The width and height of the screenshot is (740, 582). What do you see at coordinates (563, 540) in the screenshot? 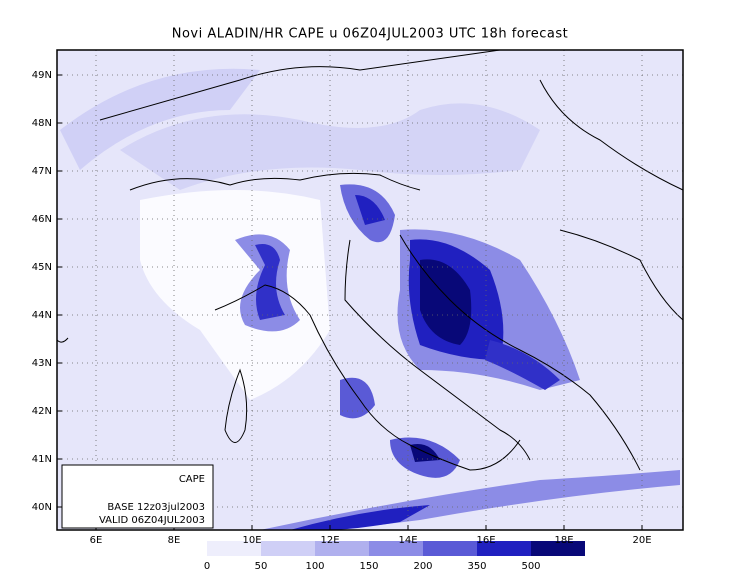
I see `lon-label: 18E` at bounding box center [563, 540].